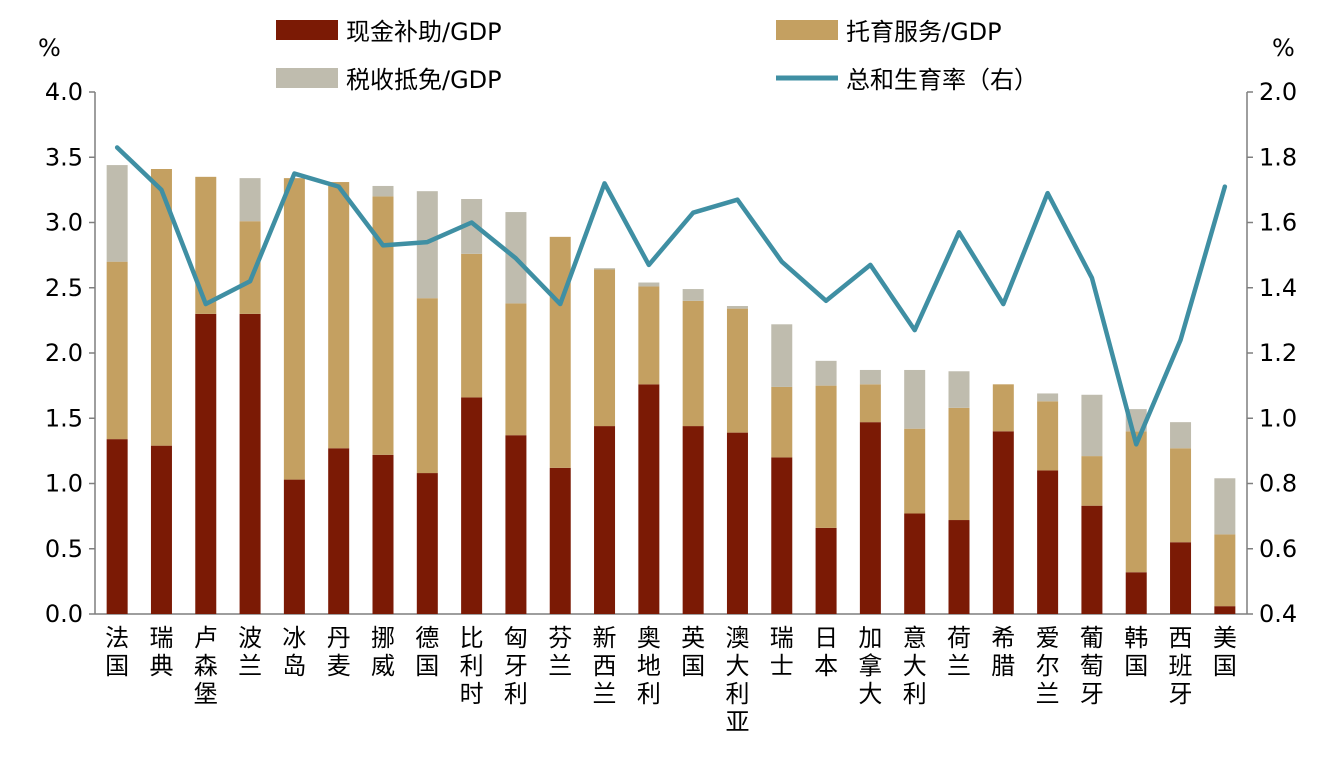  Describe the element at coordinates (424, 80) in the screenshot. I see `legend-label-tax: 税收抵免/GDP` at that location.